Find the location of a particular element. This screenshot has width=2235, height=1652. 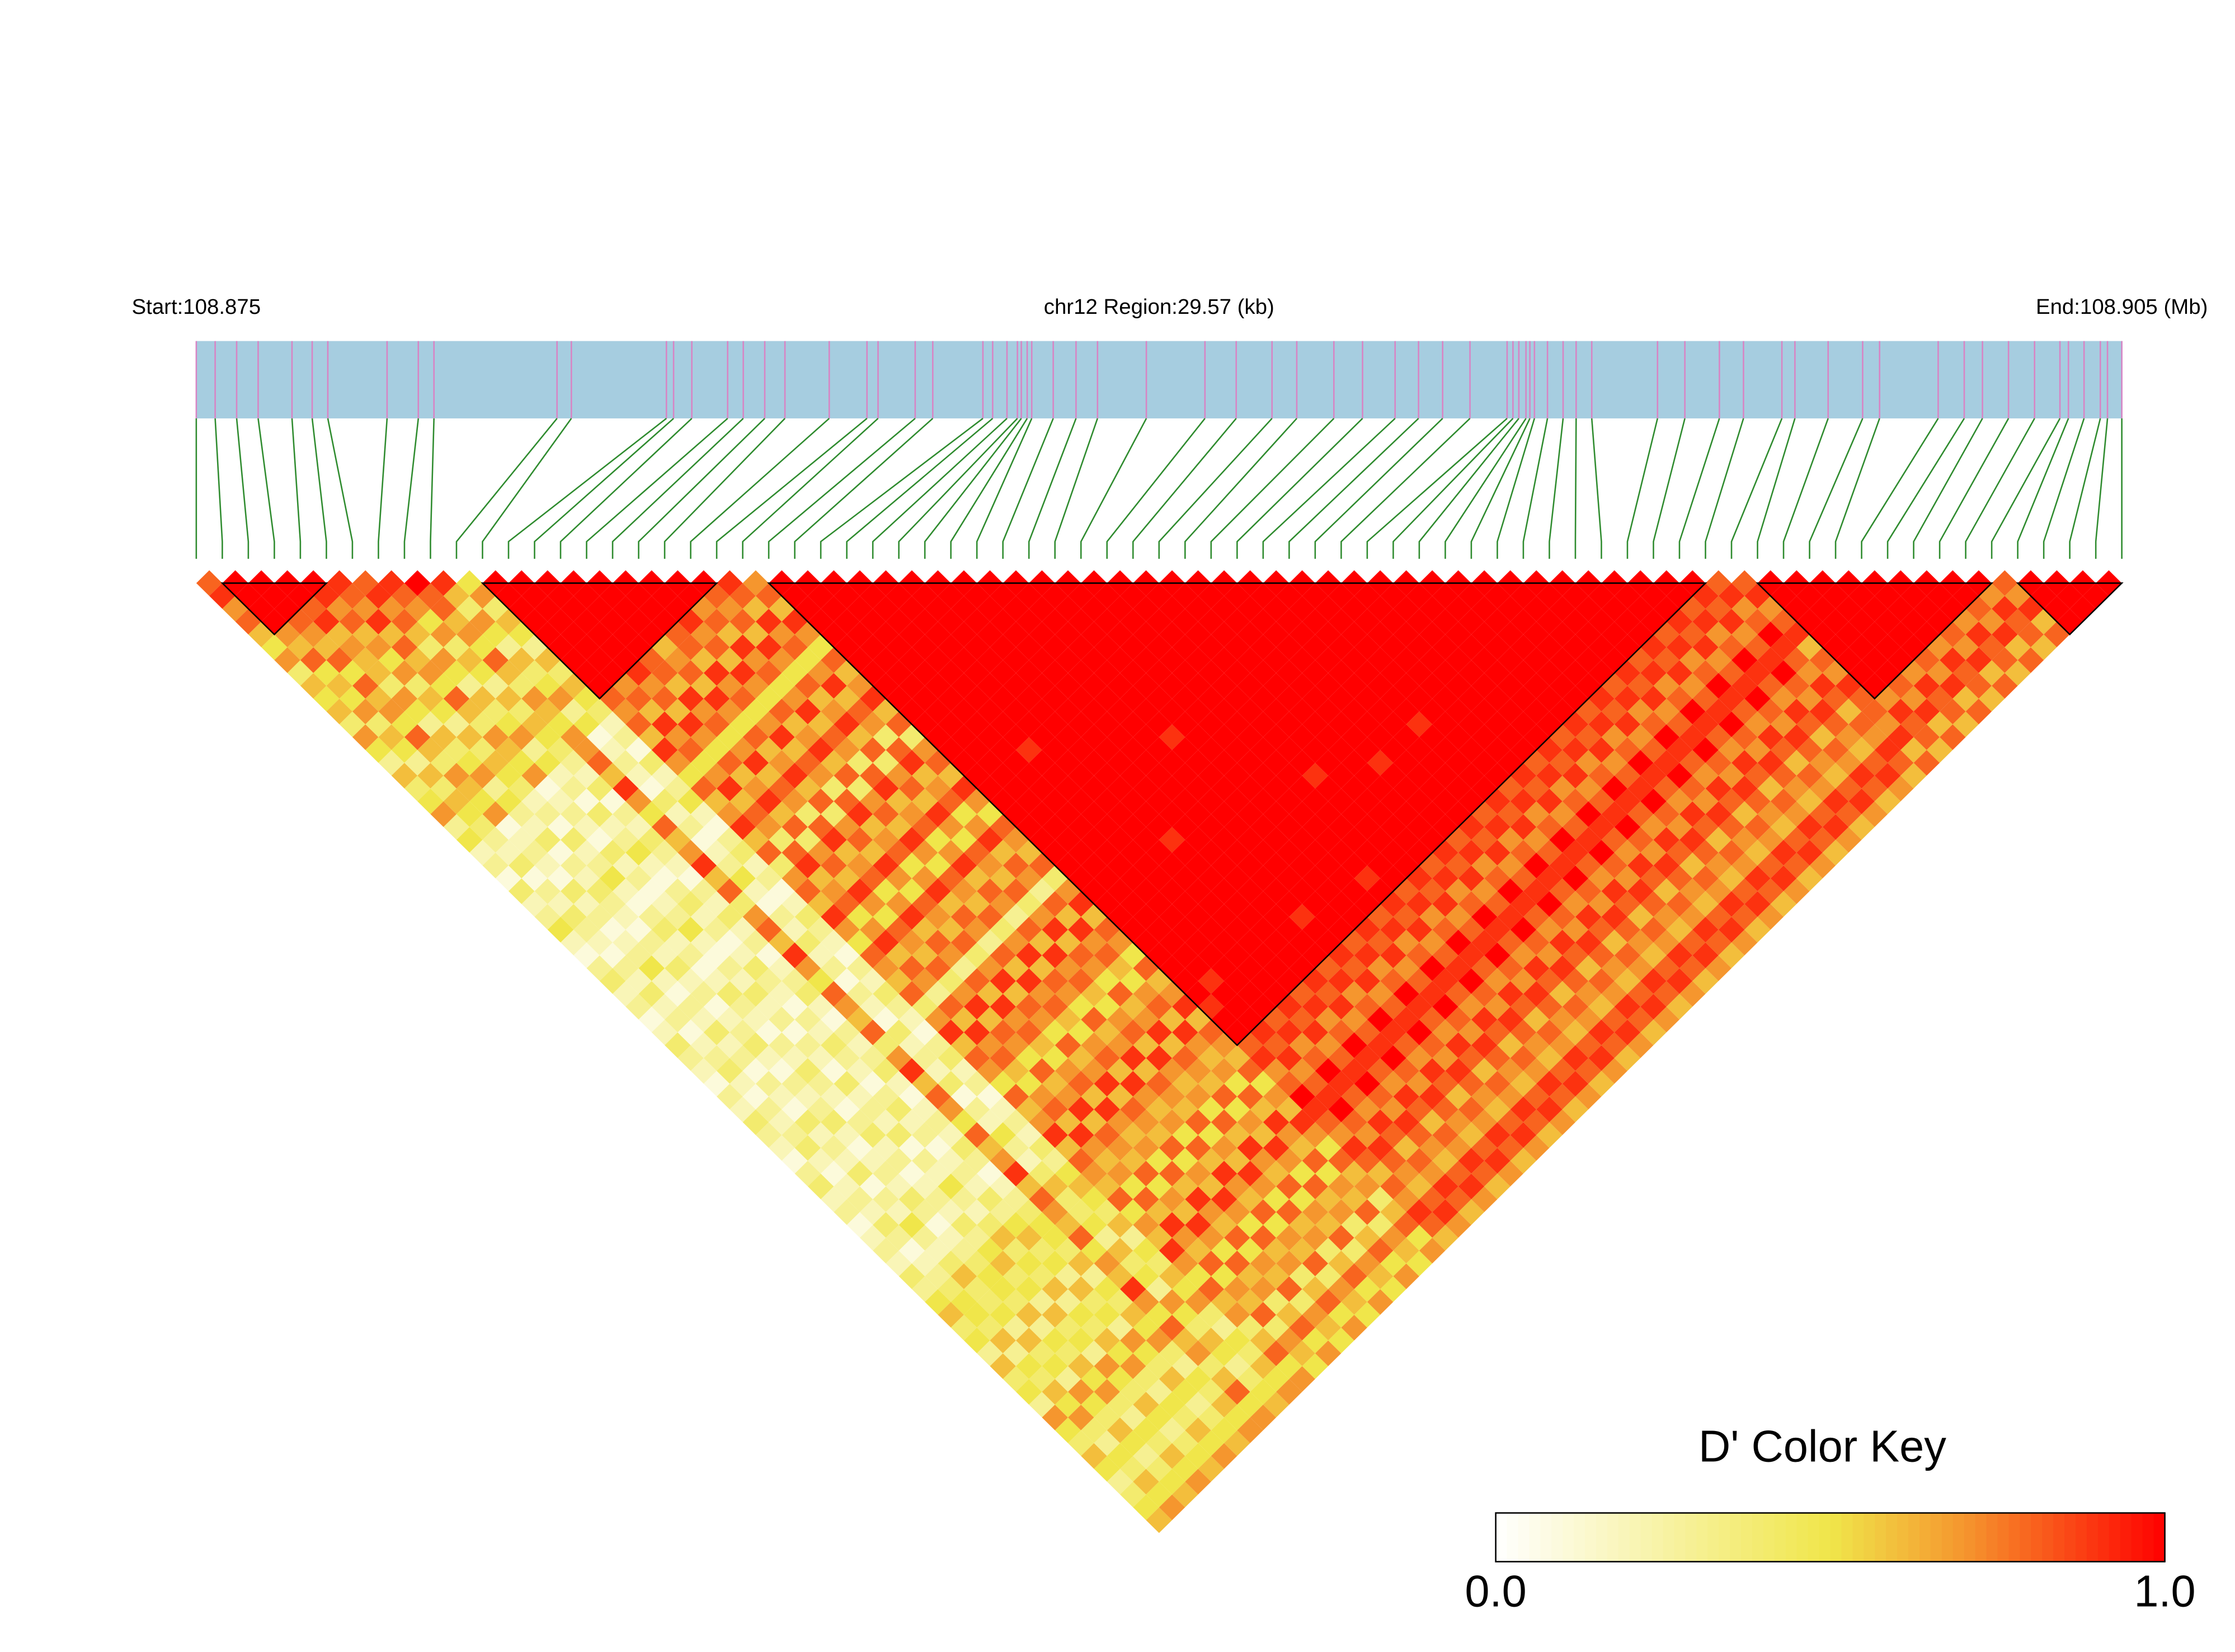

key-tick-label: 0.0 is located at coordinates (1495, 1591).